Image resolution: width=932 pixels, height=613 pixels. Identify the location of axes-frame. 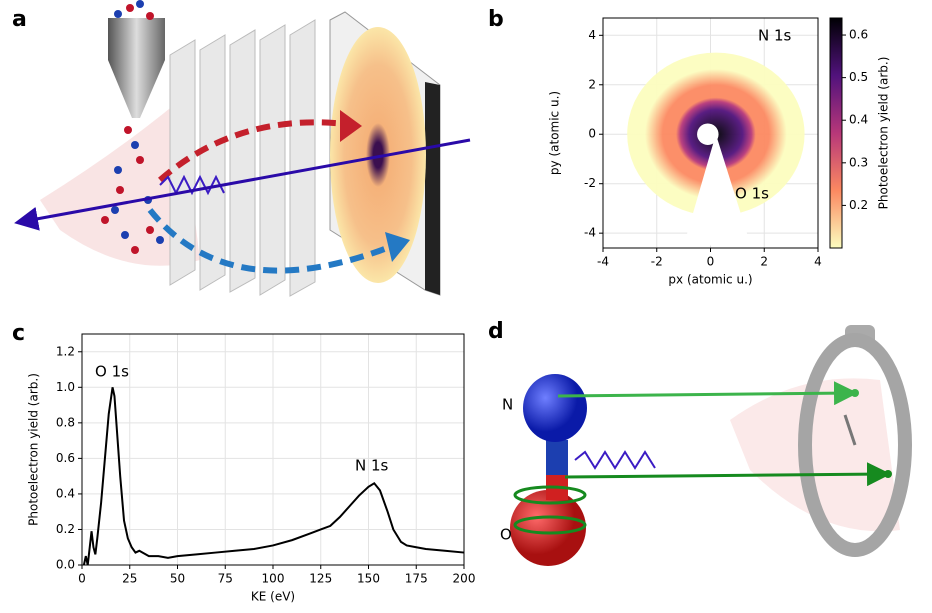
(710, 133).